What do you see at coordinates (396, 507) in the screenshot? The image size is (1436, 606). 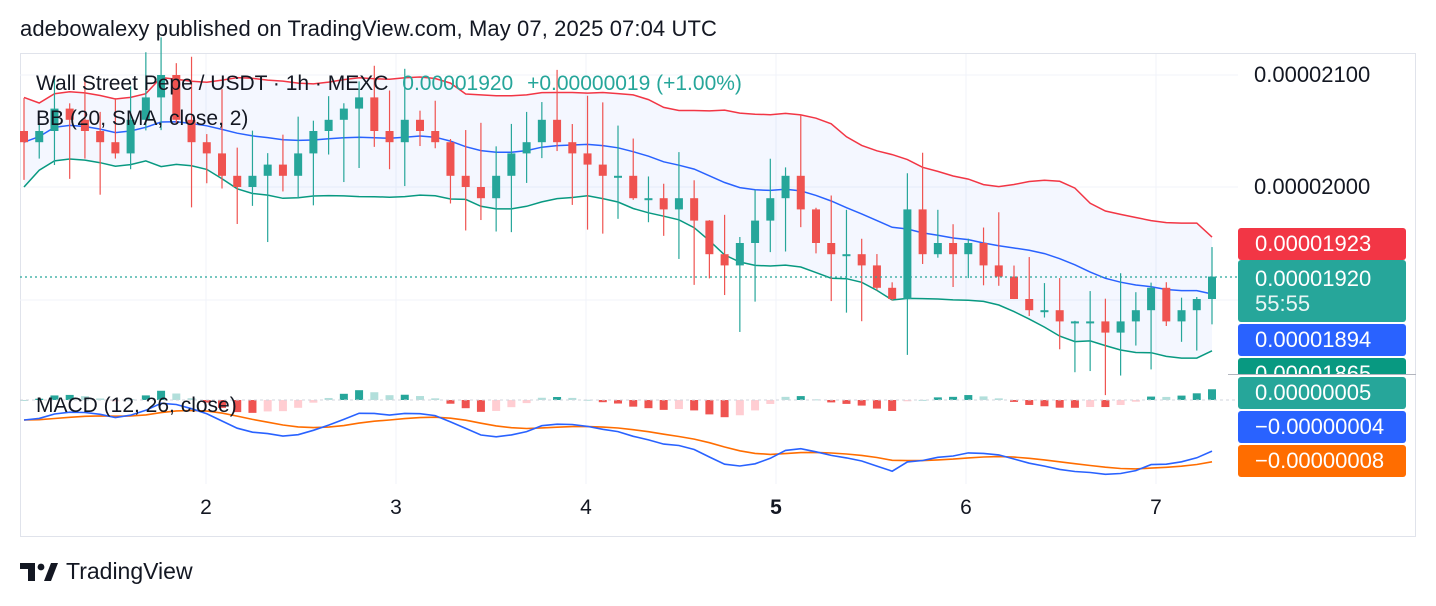 I see `time-label: 3` at bounding box center [396, 507].